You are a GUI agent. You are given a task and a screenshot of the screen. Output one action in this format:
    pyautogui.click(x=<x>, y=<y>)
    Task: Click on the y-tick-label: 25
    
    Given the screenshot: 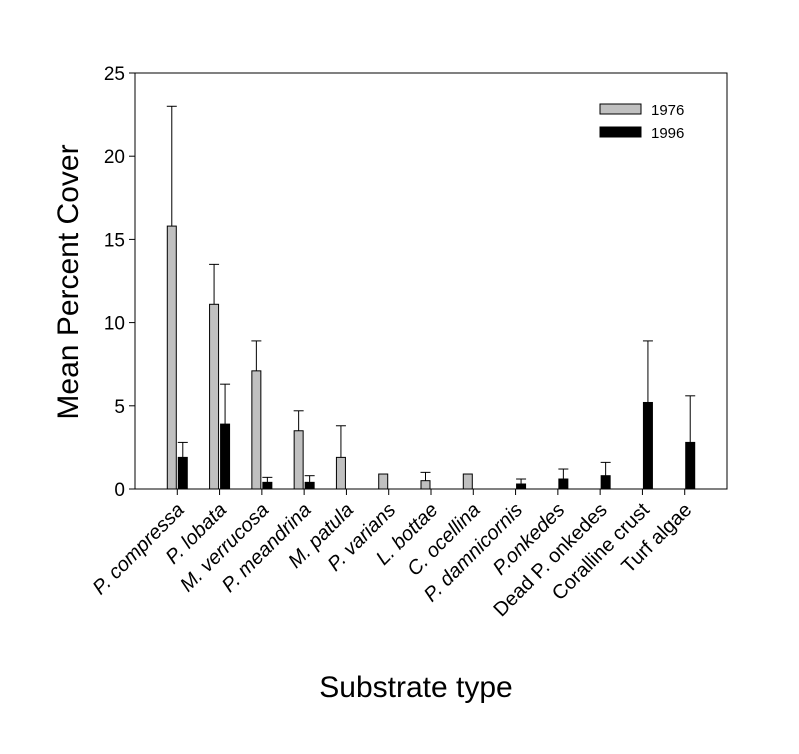 What is the action you would take?
    pyautogui.click(x=114, y=74)
    